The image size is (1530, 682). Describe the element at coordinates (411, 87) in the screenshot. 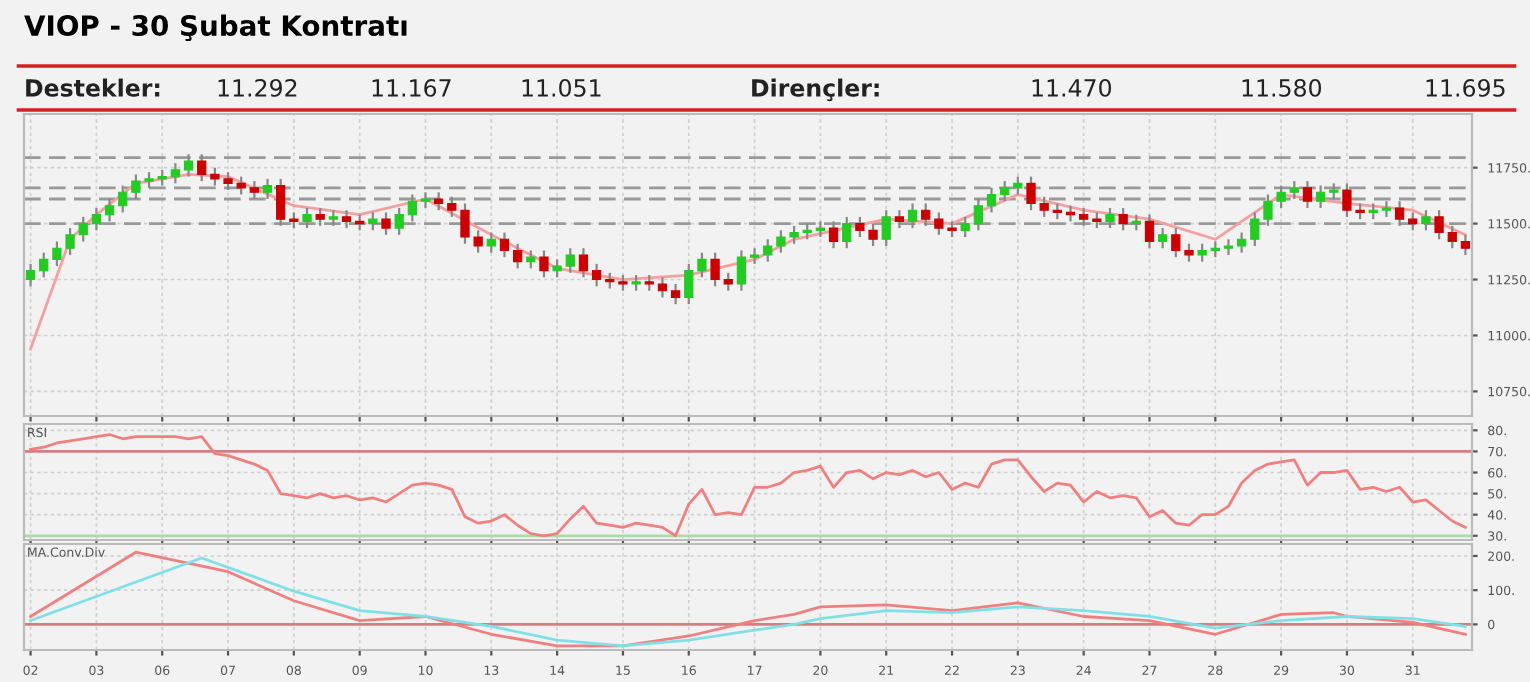

I see `text: 11.167` at that location.